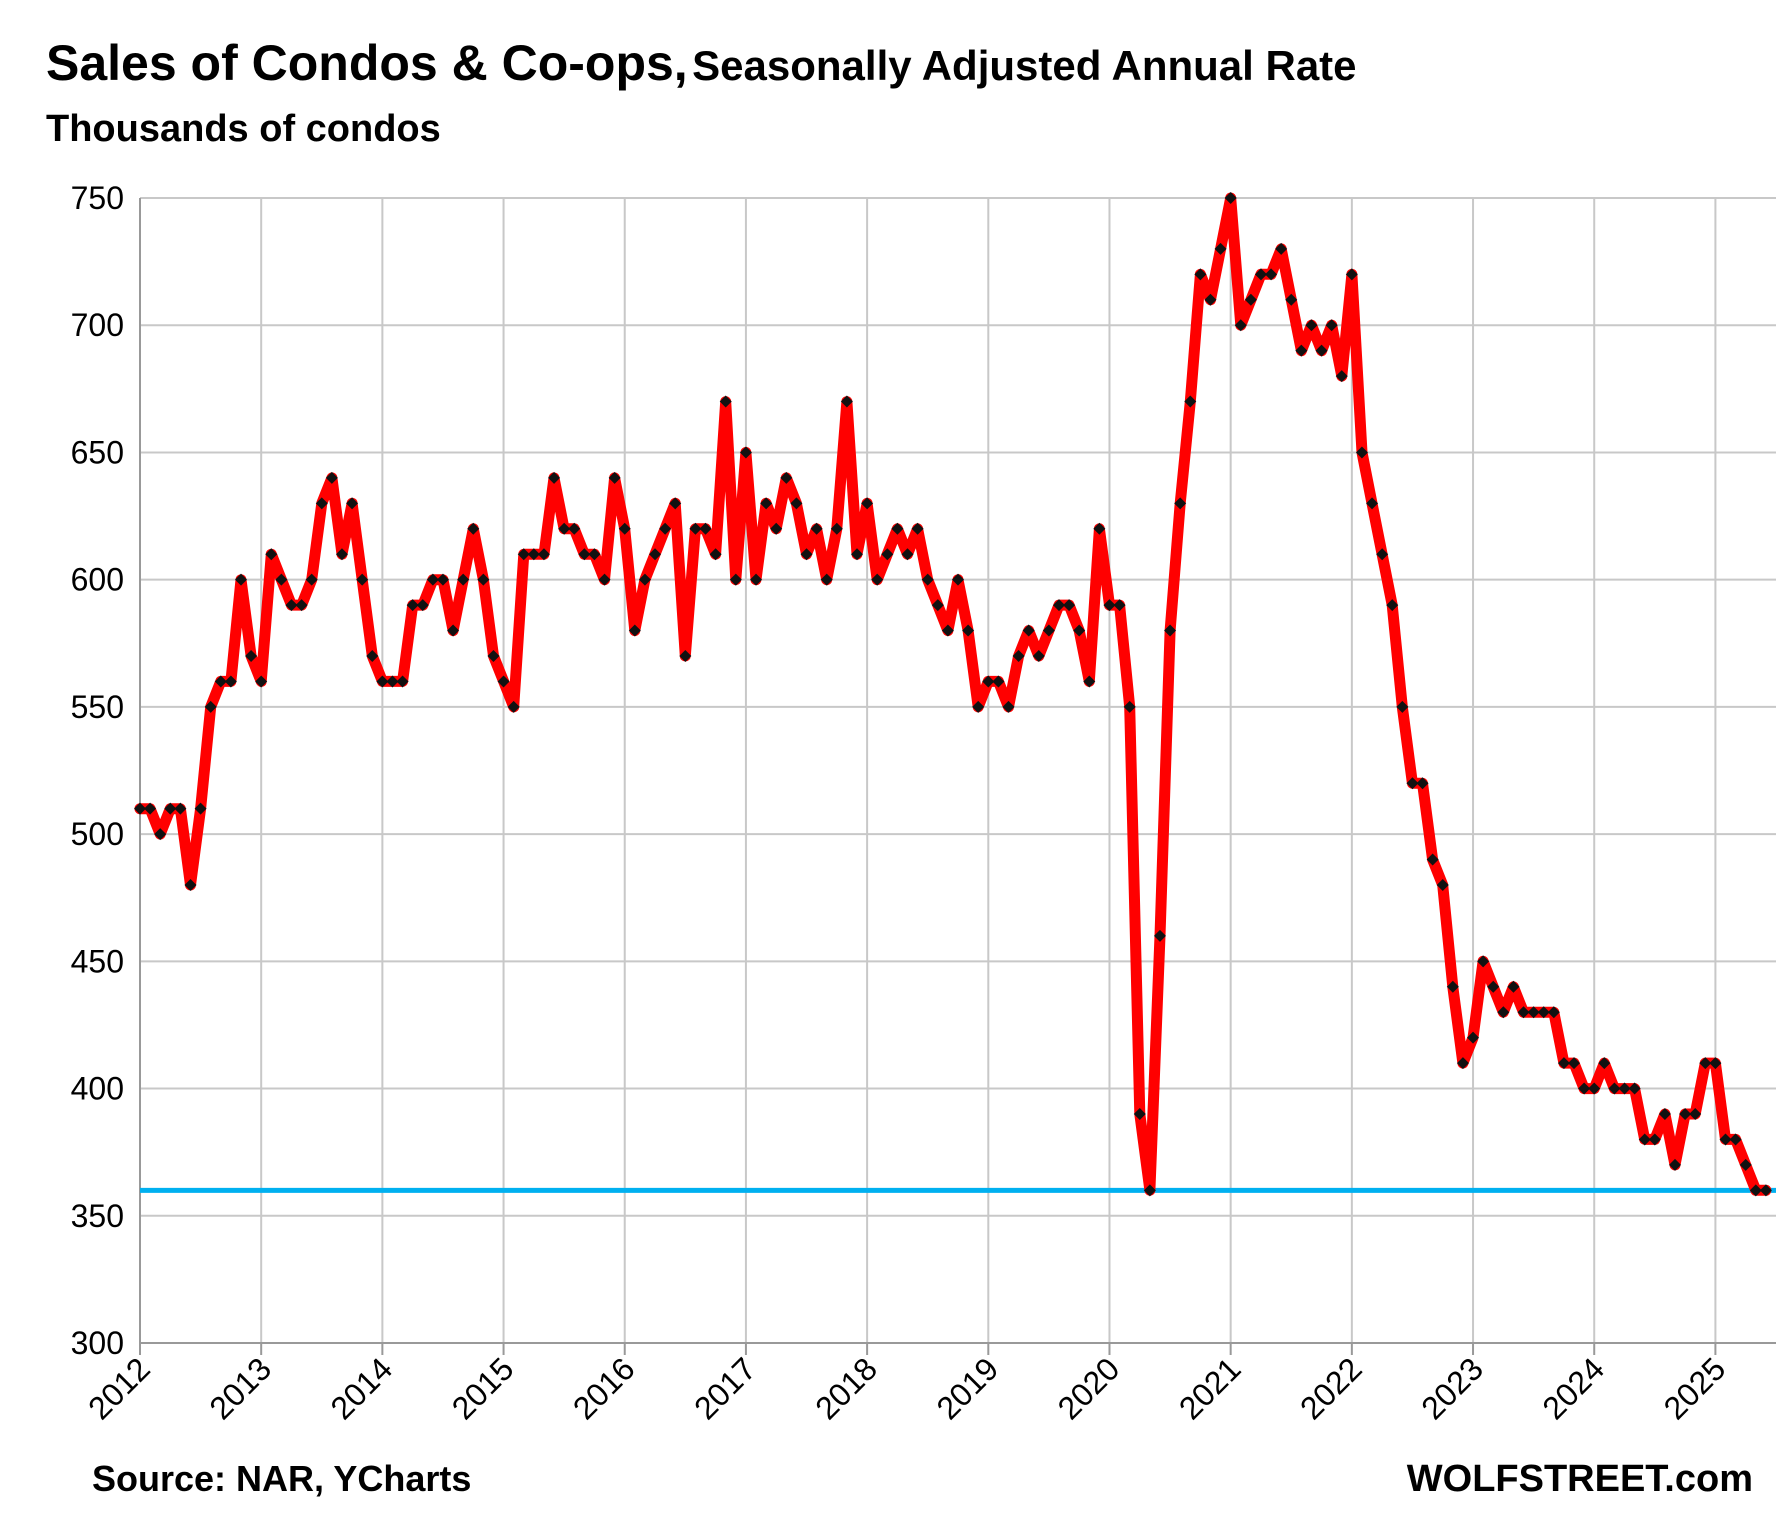  Describe the element at coordinates (725, 1388) in the screenshot. I see `x-tick-label: 2017` at that location.